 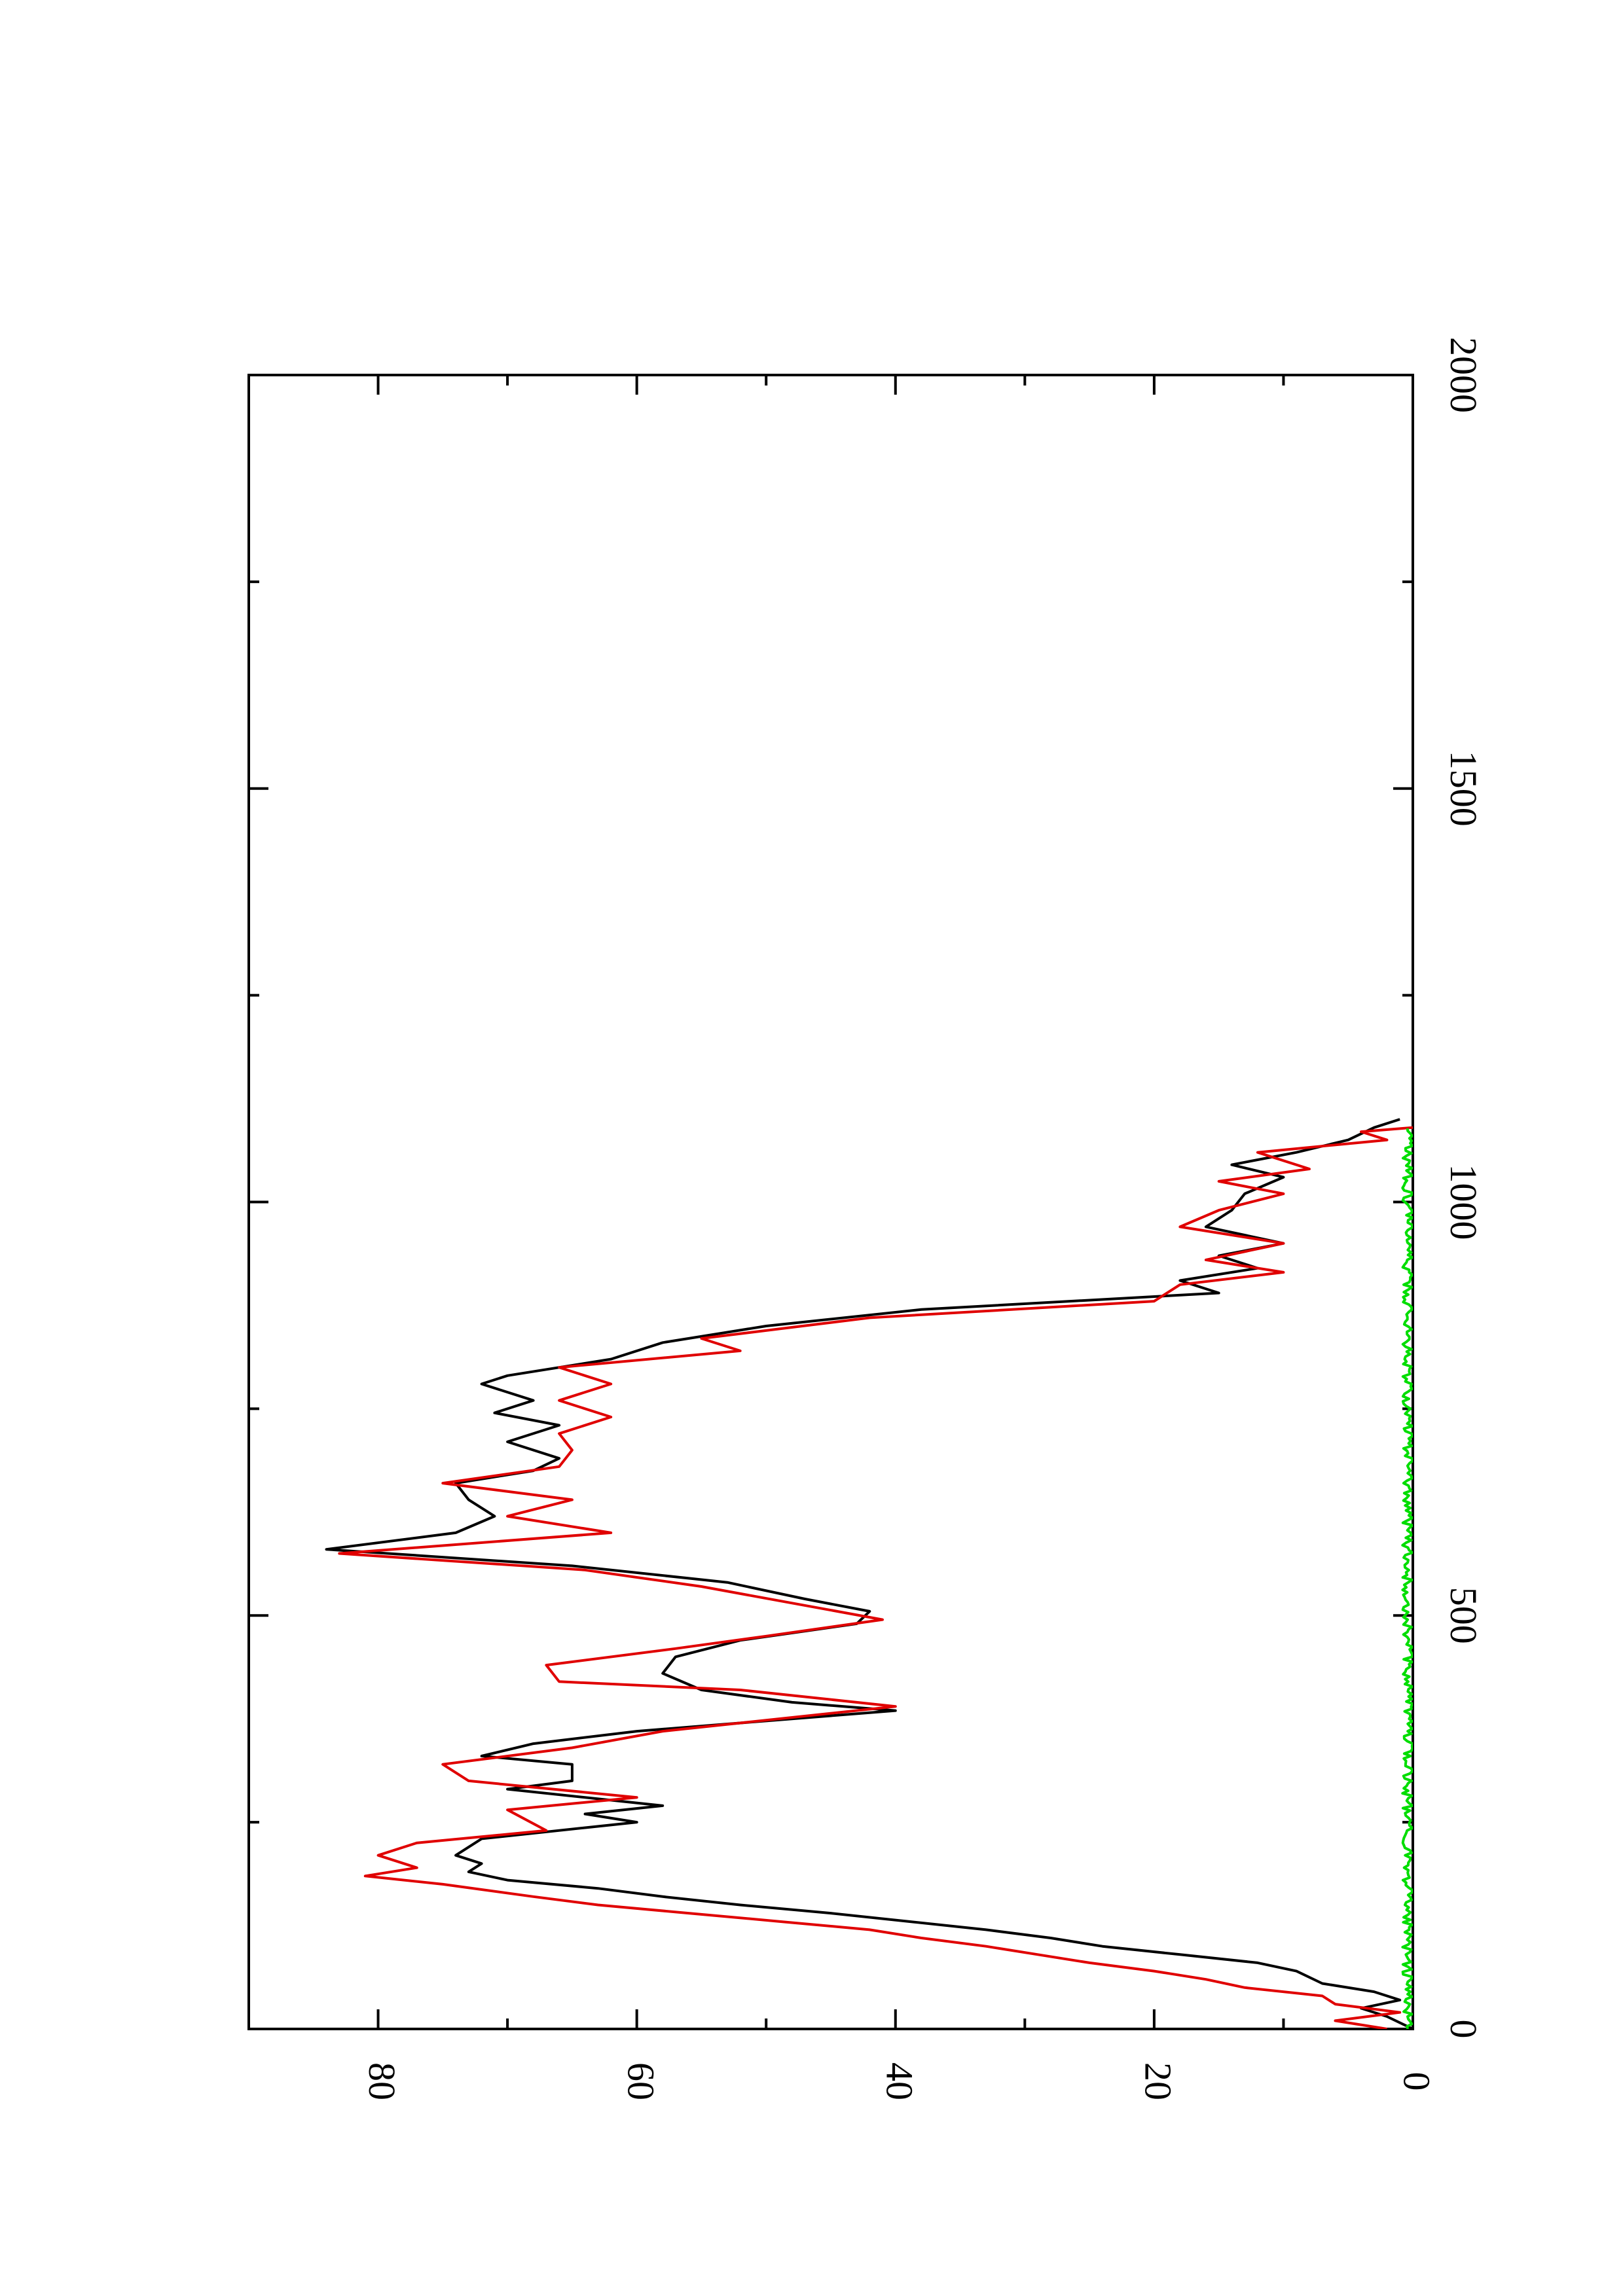 What do you see at coordinates (1463, 789) in the screenshot?
I see `x-tick-label: 1500` at bounding box center [1463, 789].